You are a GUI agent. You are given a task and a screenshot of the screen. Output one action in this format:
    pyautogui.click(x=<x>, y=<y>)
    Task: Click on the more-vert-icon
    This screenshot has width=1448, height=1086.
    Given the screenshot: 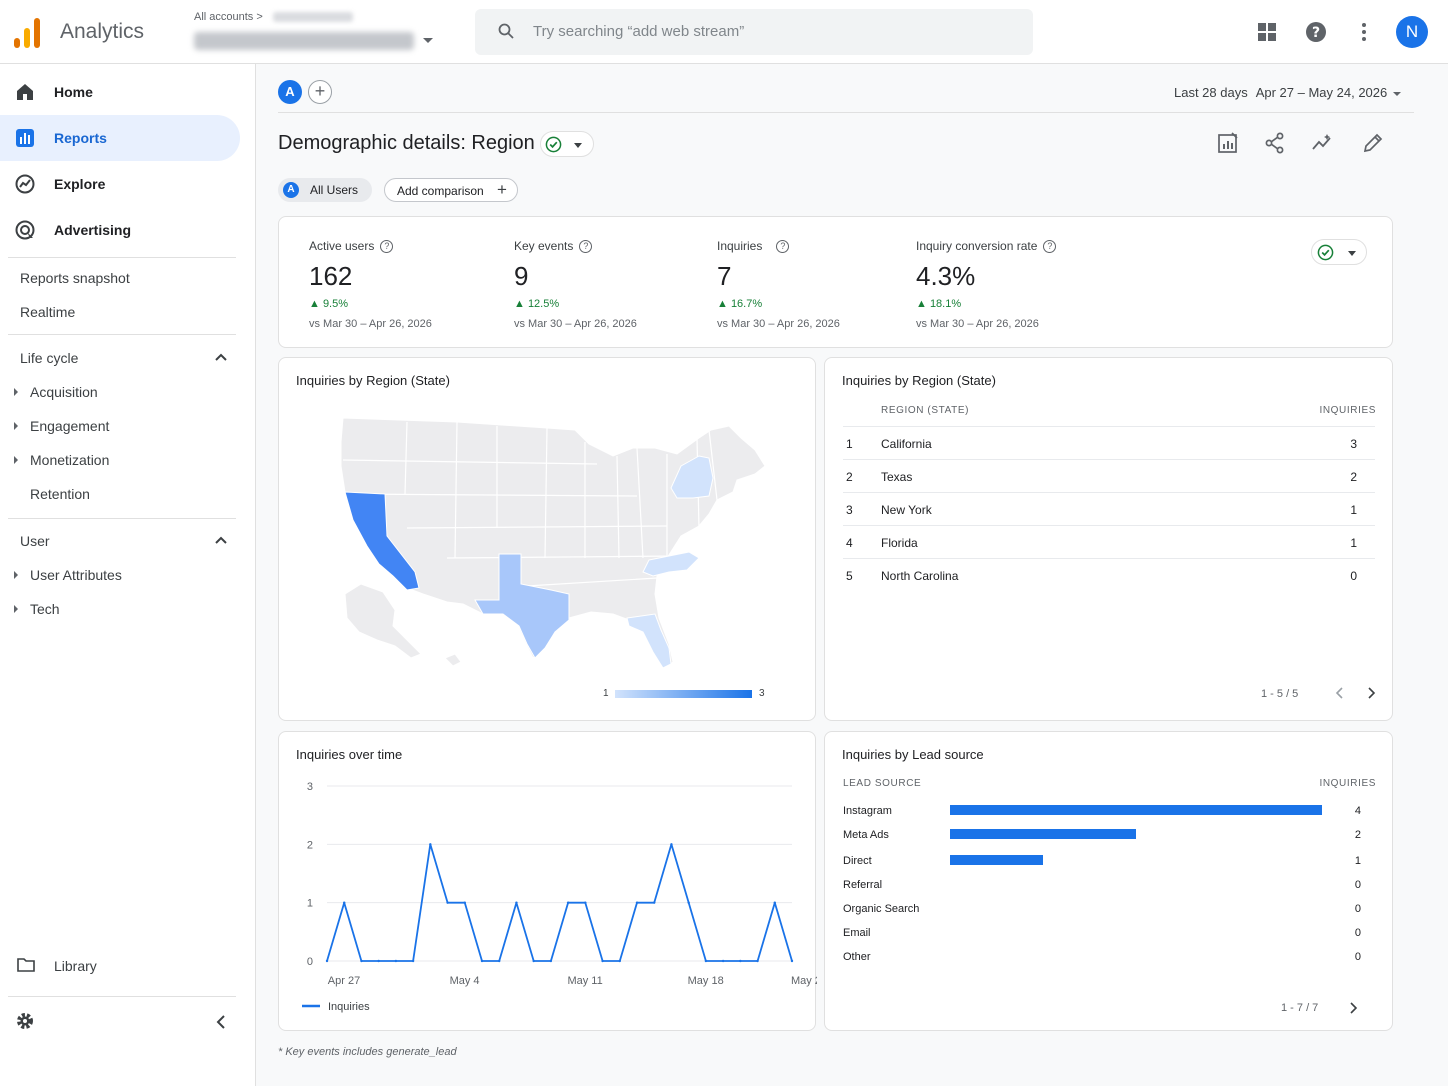 What is the action you would take?
    pyautogui.click(x=1364, y=32)
    